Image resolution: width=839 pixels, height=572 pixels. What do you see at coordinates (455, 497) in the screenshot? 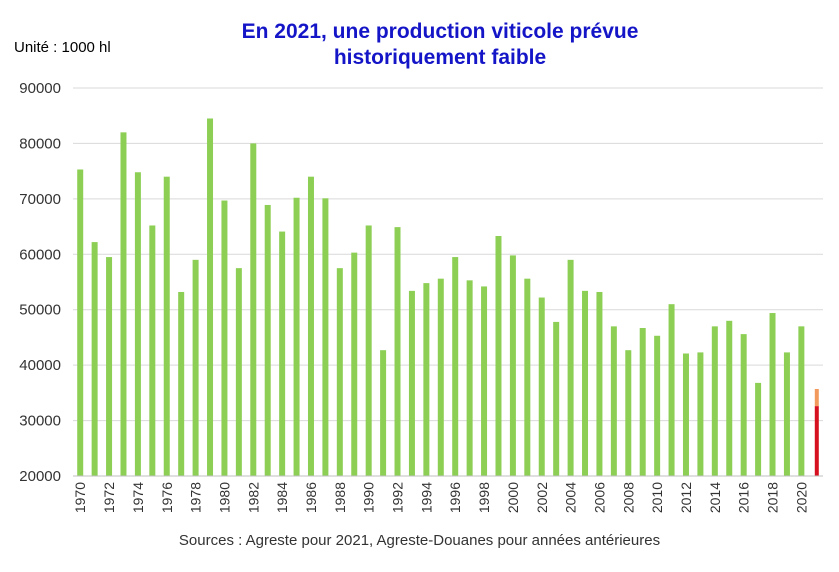
I see `x-tick-label-1996: 1996` at bounding box center [455, 497].